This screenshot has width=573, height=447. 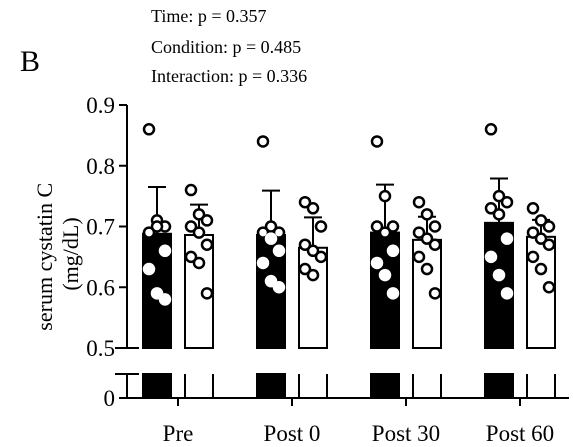 What do you see at coordinates (70, 253) in the screenshot?
I see `y-axis-label-line2: (mg/dL)` at bounding box center [70, 253].